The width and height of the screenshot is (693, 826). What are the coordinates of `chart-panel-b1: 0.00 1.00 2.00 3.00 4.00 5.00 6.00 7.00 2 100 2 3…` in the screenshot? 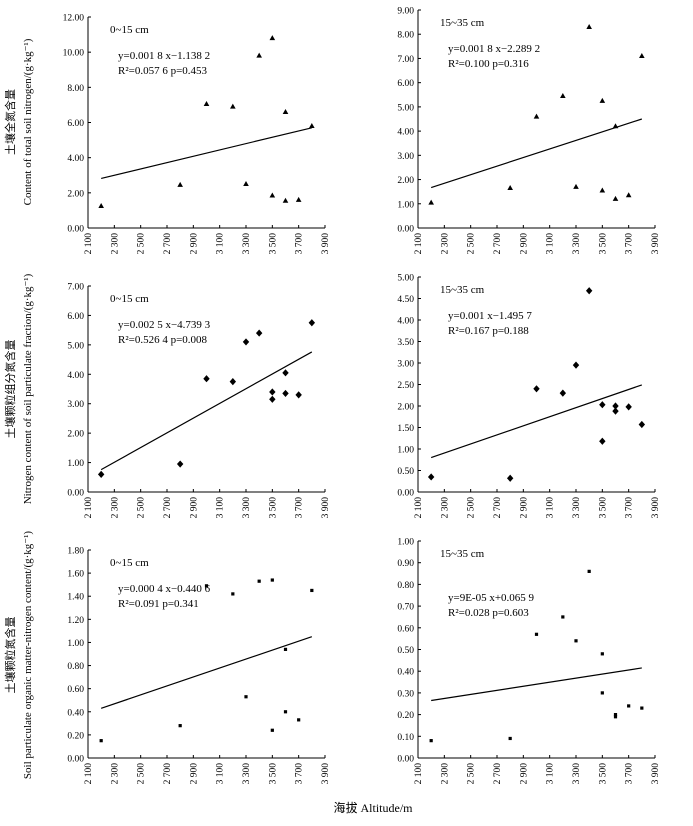 It's located at (199, 401).